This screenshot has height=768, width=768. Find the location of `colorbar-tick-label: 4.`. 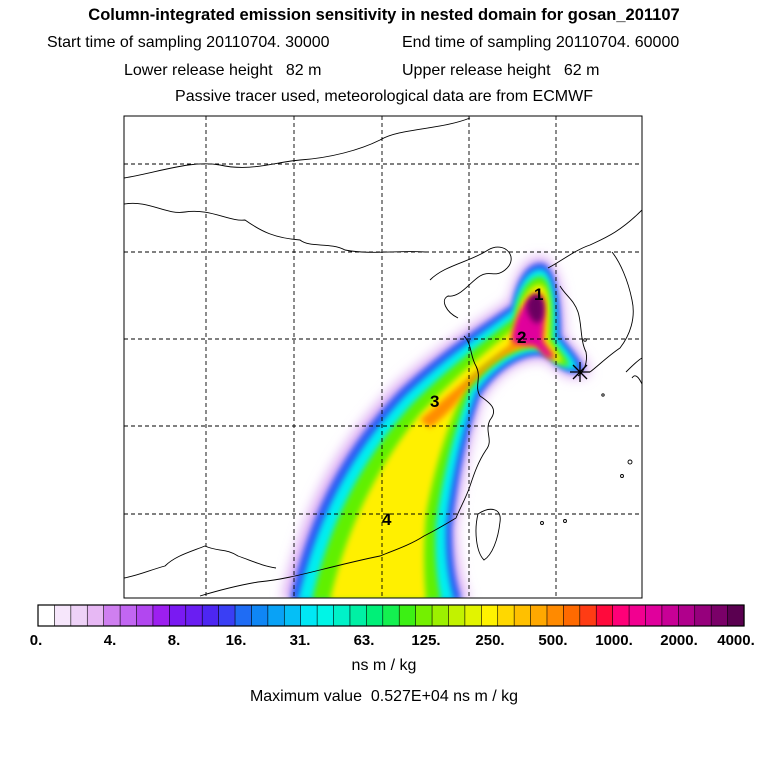

colorbar-tick-label: 4. is located at coordinates (110, 640).